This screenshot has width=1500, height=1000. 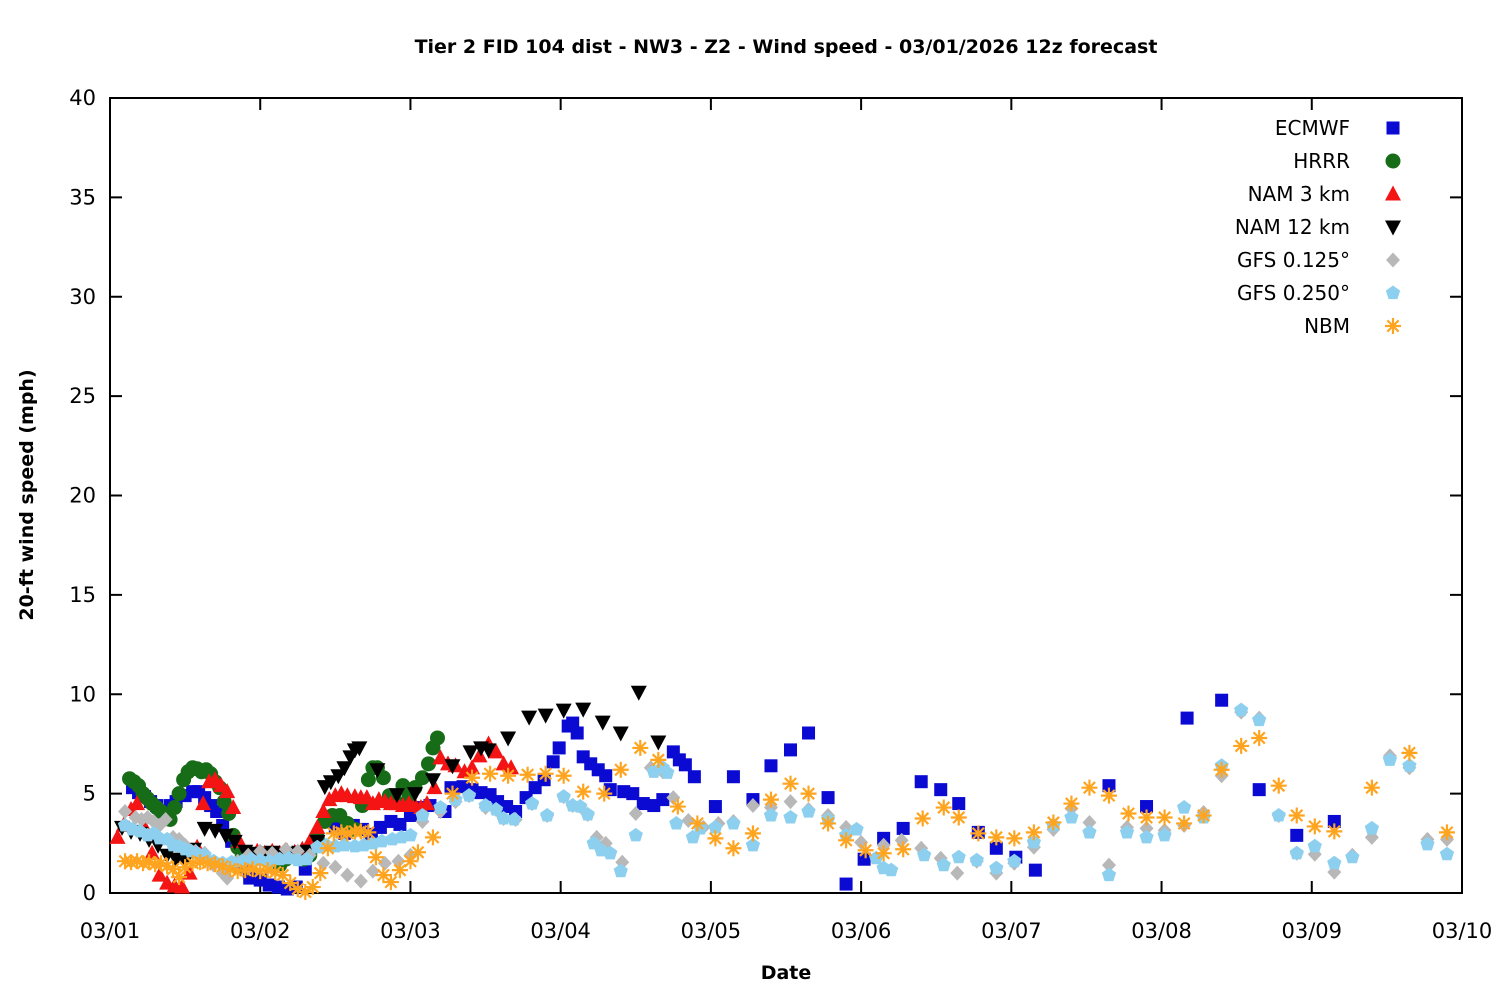 I want to click on y-tick-label: 25, so click(x=82, y=396).